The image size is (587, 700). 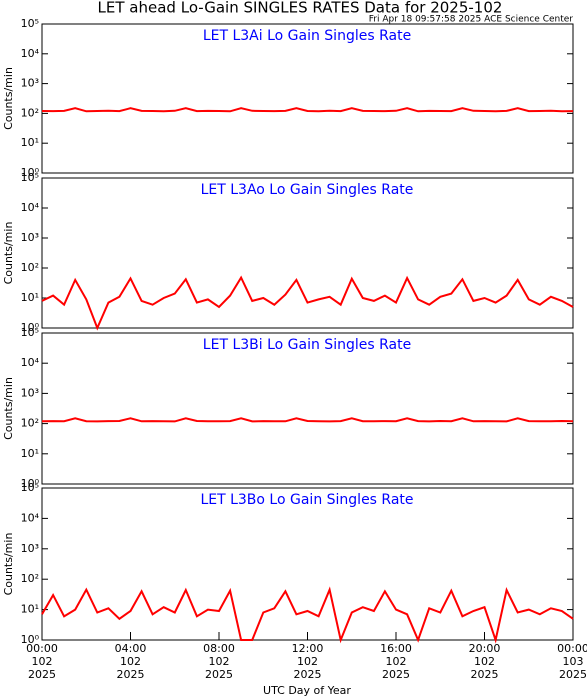 What do you see at coordinates (219, 648) in the screenshot?
I see `x-tick-label: 08:00` at bounding box center [219, 648].